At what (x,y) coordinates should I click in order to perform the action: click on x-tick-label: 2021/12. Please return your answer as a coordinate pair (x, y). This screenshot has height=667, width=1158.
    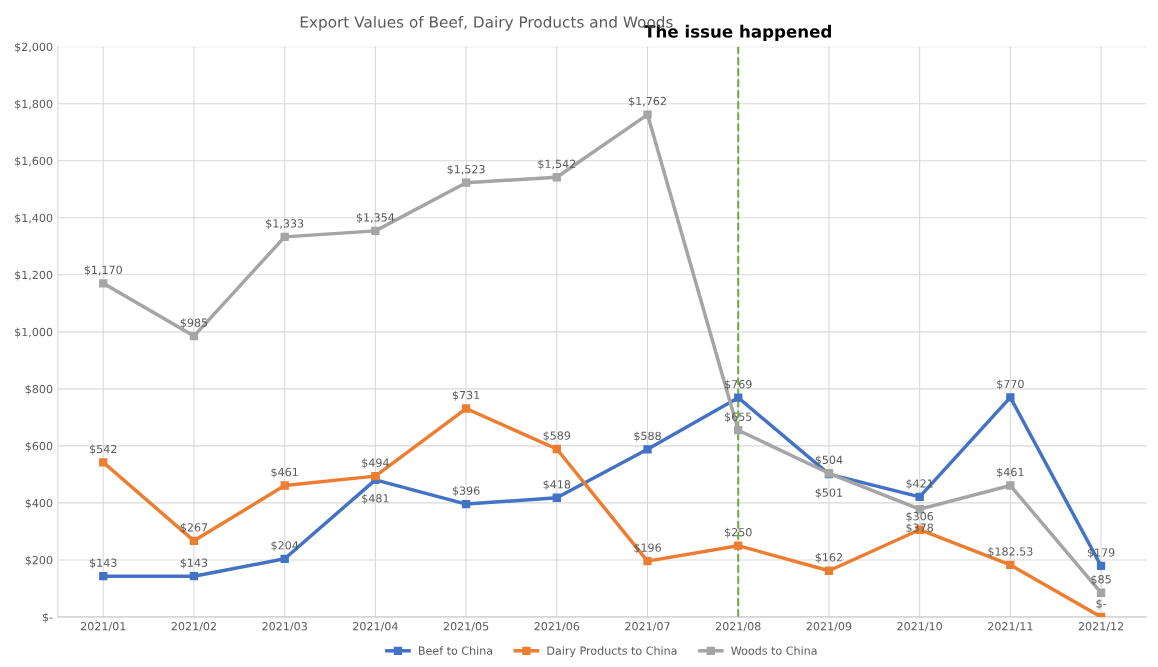
    Looking at the image, I should click on (1101, 627).